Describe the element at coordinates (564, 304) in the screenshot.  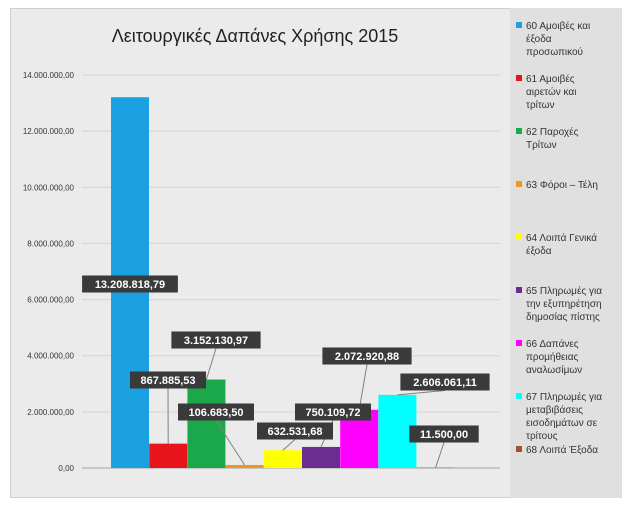
I see `legend-entry: την εξυπηρέτηση` at that location.